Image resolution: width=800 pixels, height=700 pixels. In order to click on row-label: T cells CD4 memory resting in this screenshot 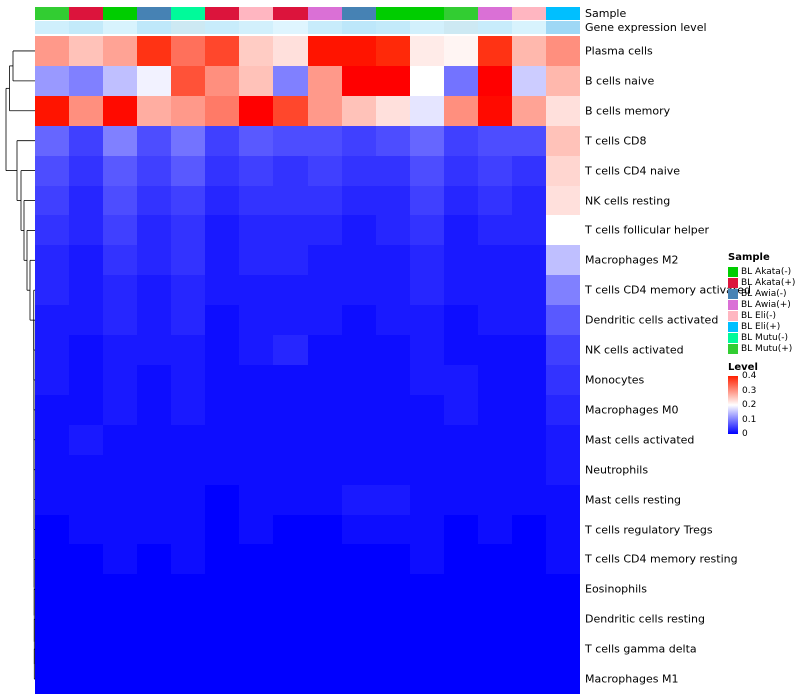, I will do `click(661, 559)`.